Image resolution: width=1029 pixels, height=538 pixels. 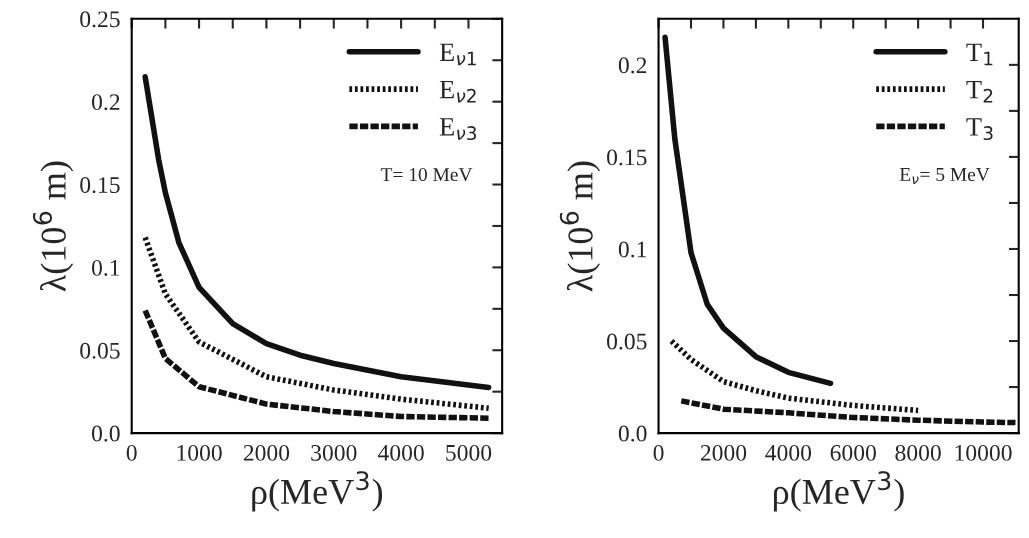 What do you see at coordinates (979, 91) in the screenshot?
I see `legend-label: T$_{2}$` at bounding box center [979, 91].